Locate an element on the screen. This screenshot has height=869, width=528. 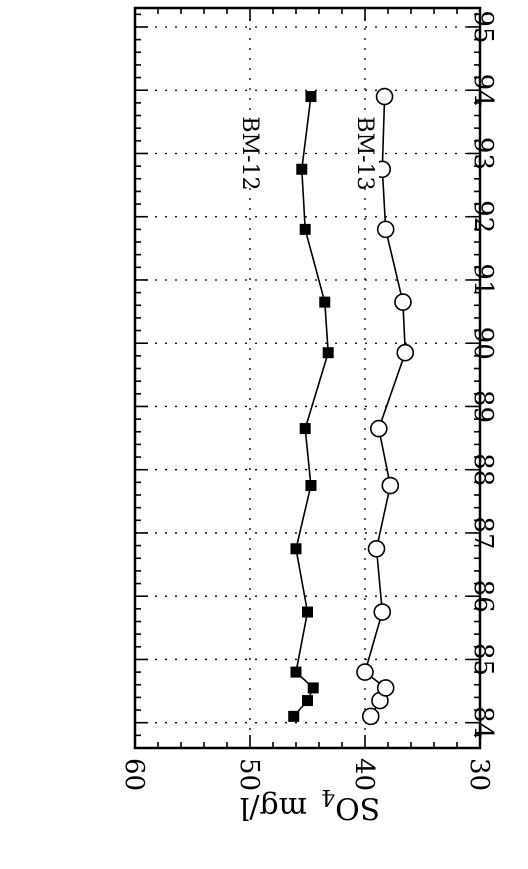
x-tick-label: 87 is located at coordinates (483, 532).